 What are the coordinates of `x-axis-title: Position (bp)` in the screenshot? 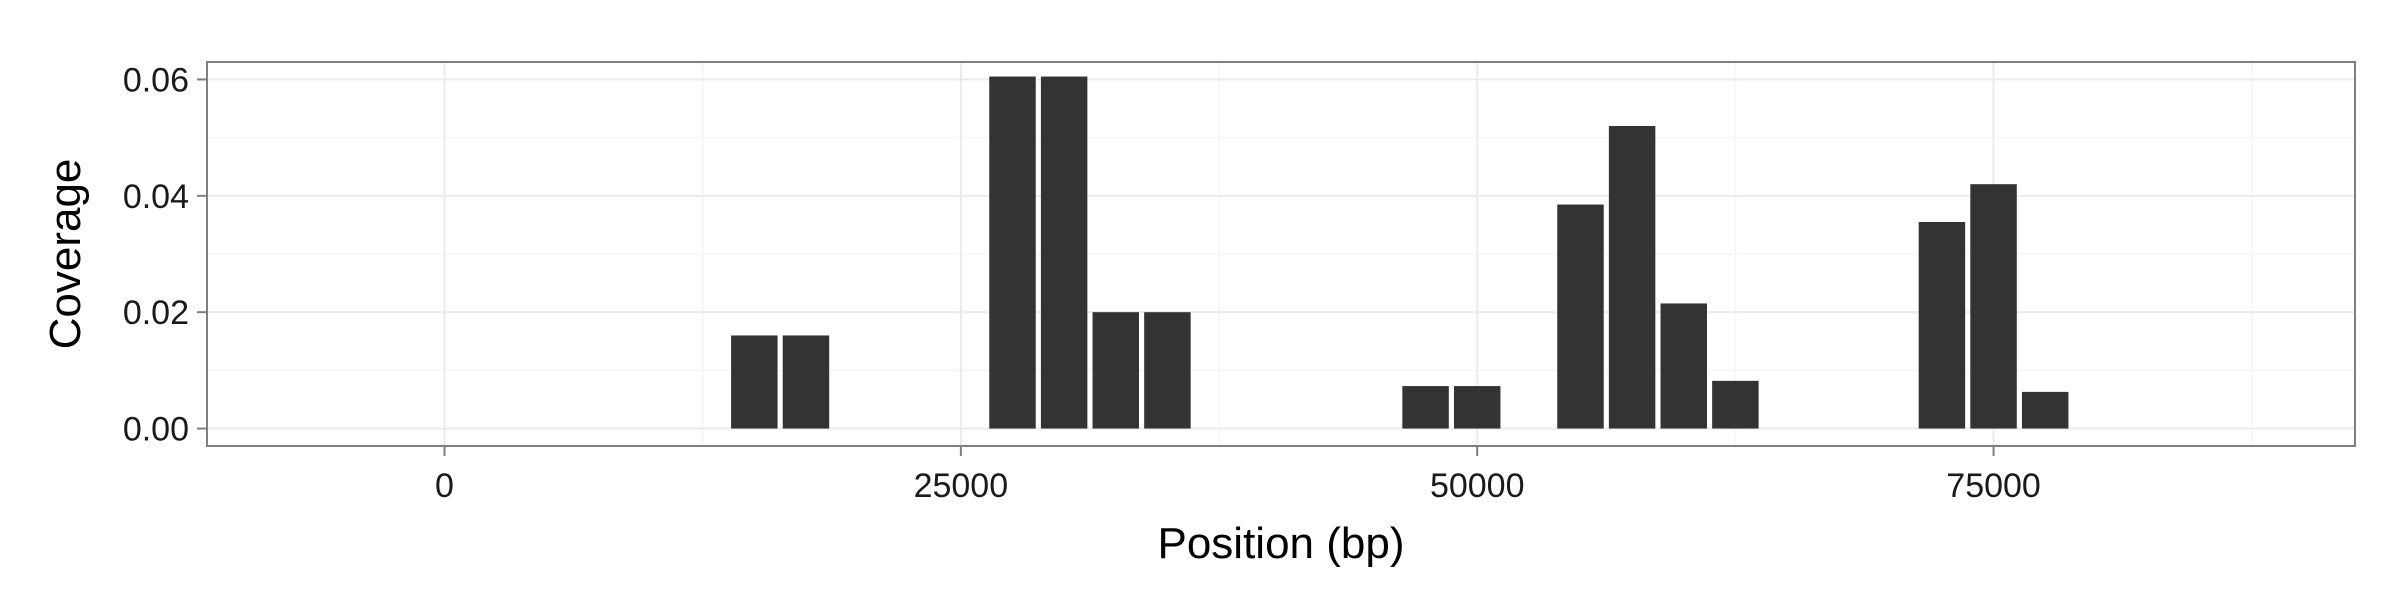 It's located at (1280, 543).